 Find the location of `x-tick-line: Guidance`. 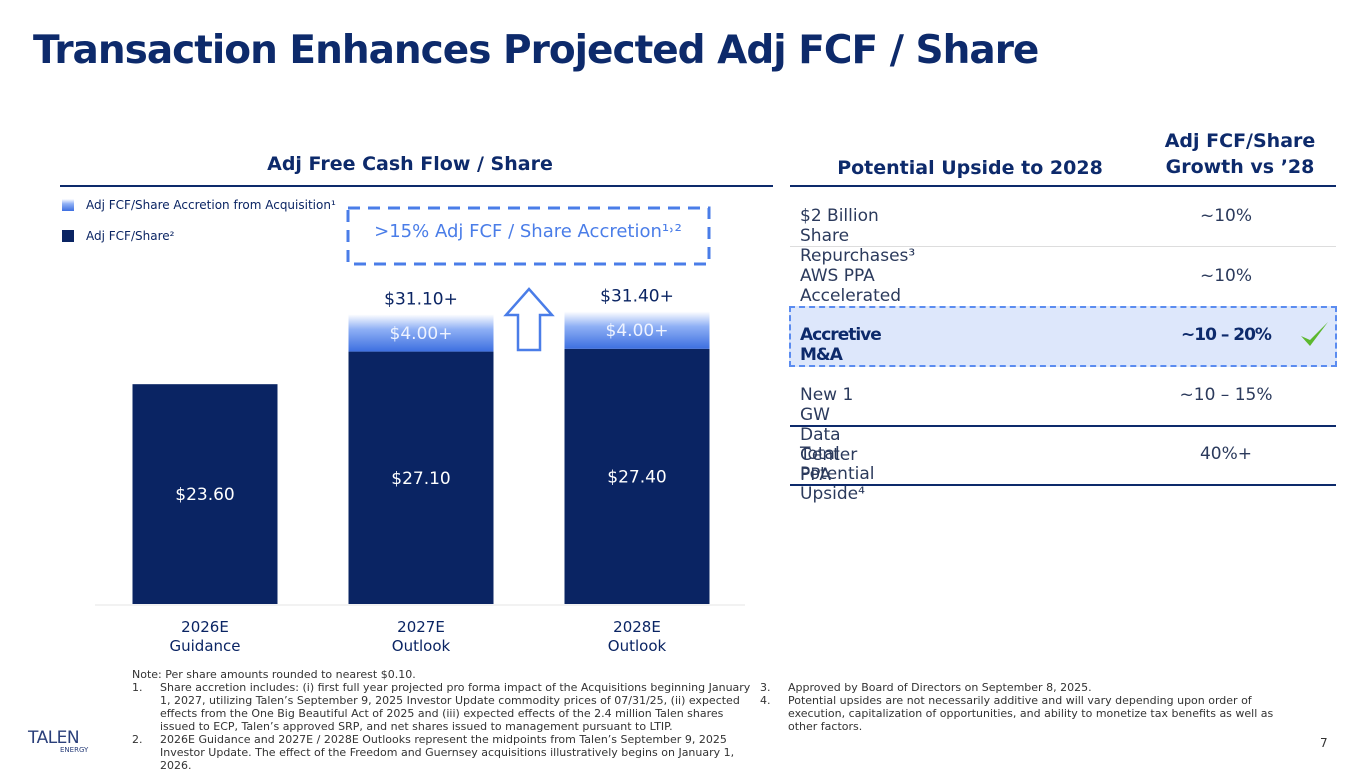

x-tick-line: Guidance is located at coordinates (205, 646).